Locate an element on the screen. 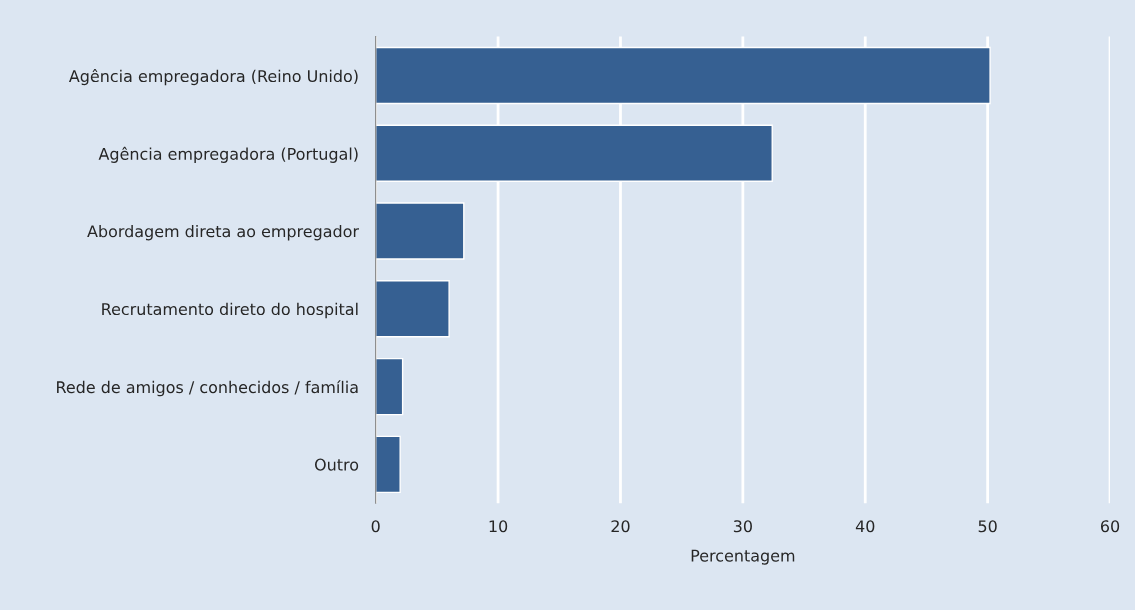 The width and height of the screenshot is (1135, 610). x-tick-label: 20 is located at coordinates (620, 526).